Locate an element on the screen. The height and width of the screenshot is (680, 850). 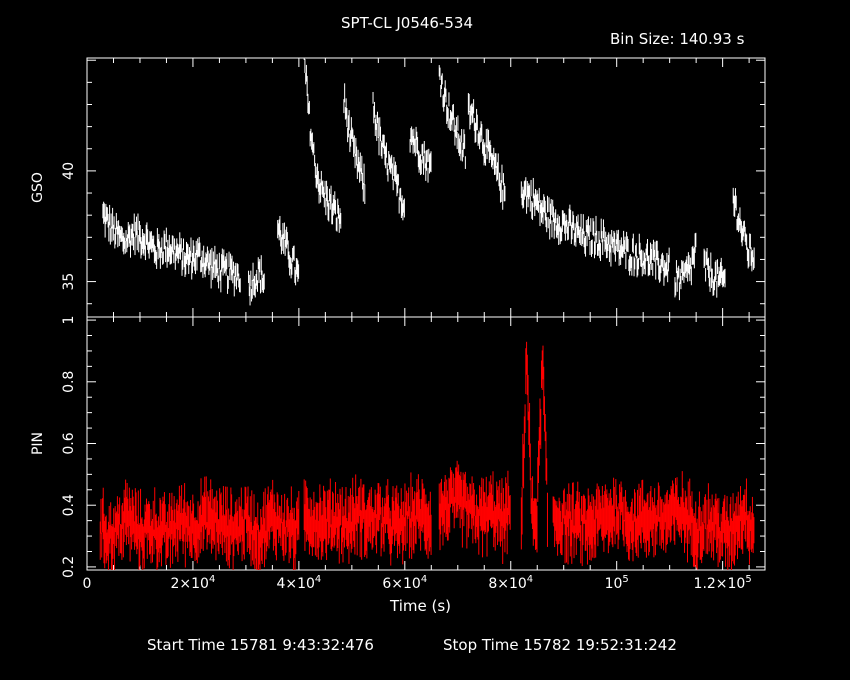
x-tick-label: 105 is located at coordinates (617, 583).